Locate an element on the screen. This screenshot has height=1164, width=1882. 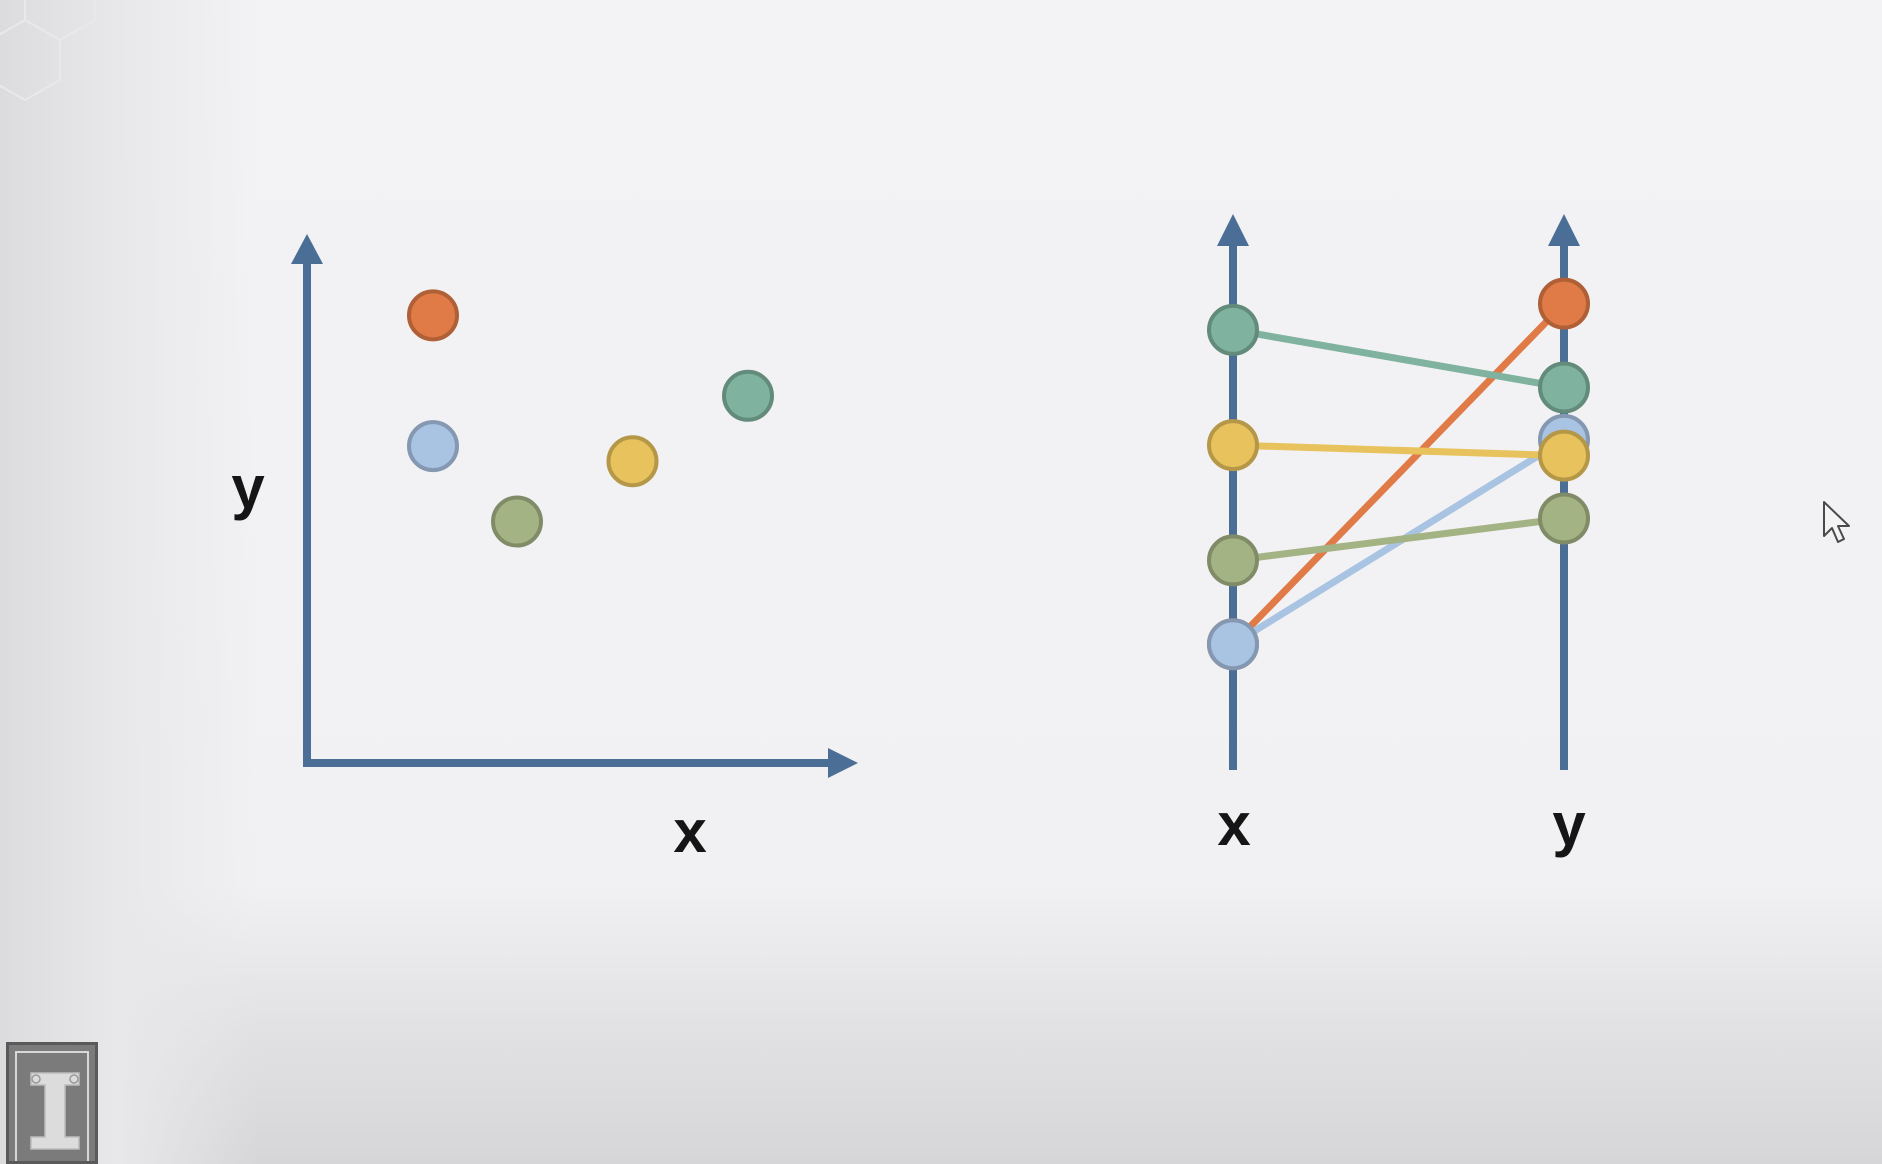
mouse-pointer-icon is located at coordinates (1836, 522).